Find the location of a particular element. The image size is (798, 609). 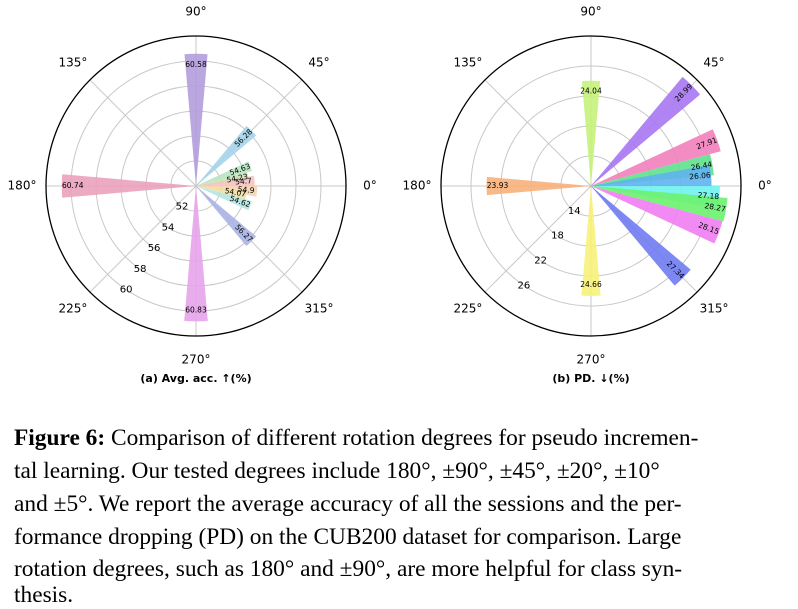

radial-tick-label: 60 is located at coordinates (126, 290).